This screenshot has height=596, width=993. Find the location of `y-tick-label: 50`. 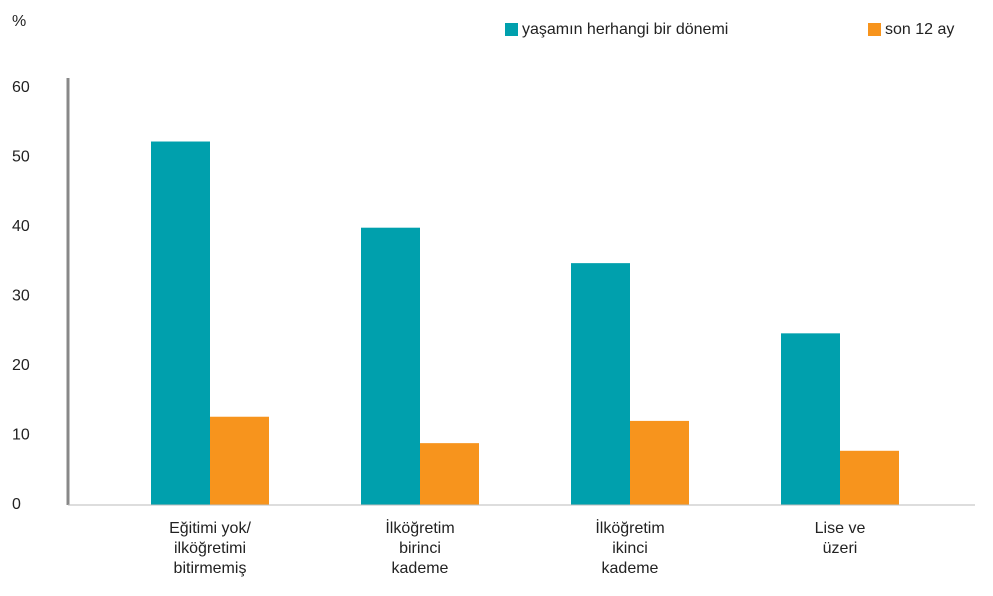

y-tick-label: 50 is located at coordinates (21, 157).